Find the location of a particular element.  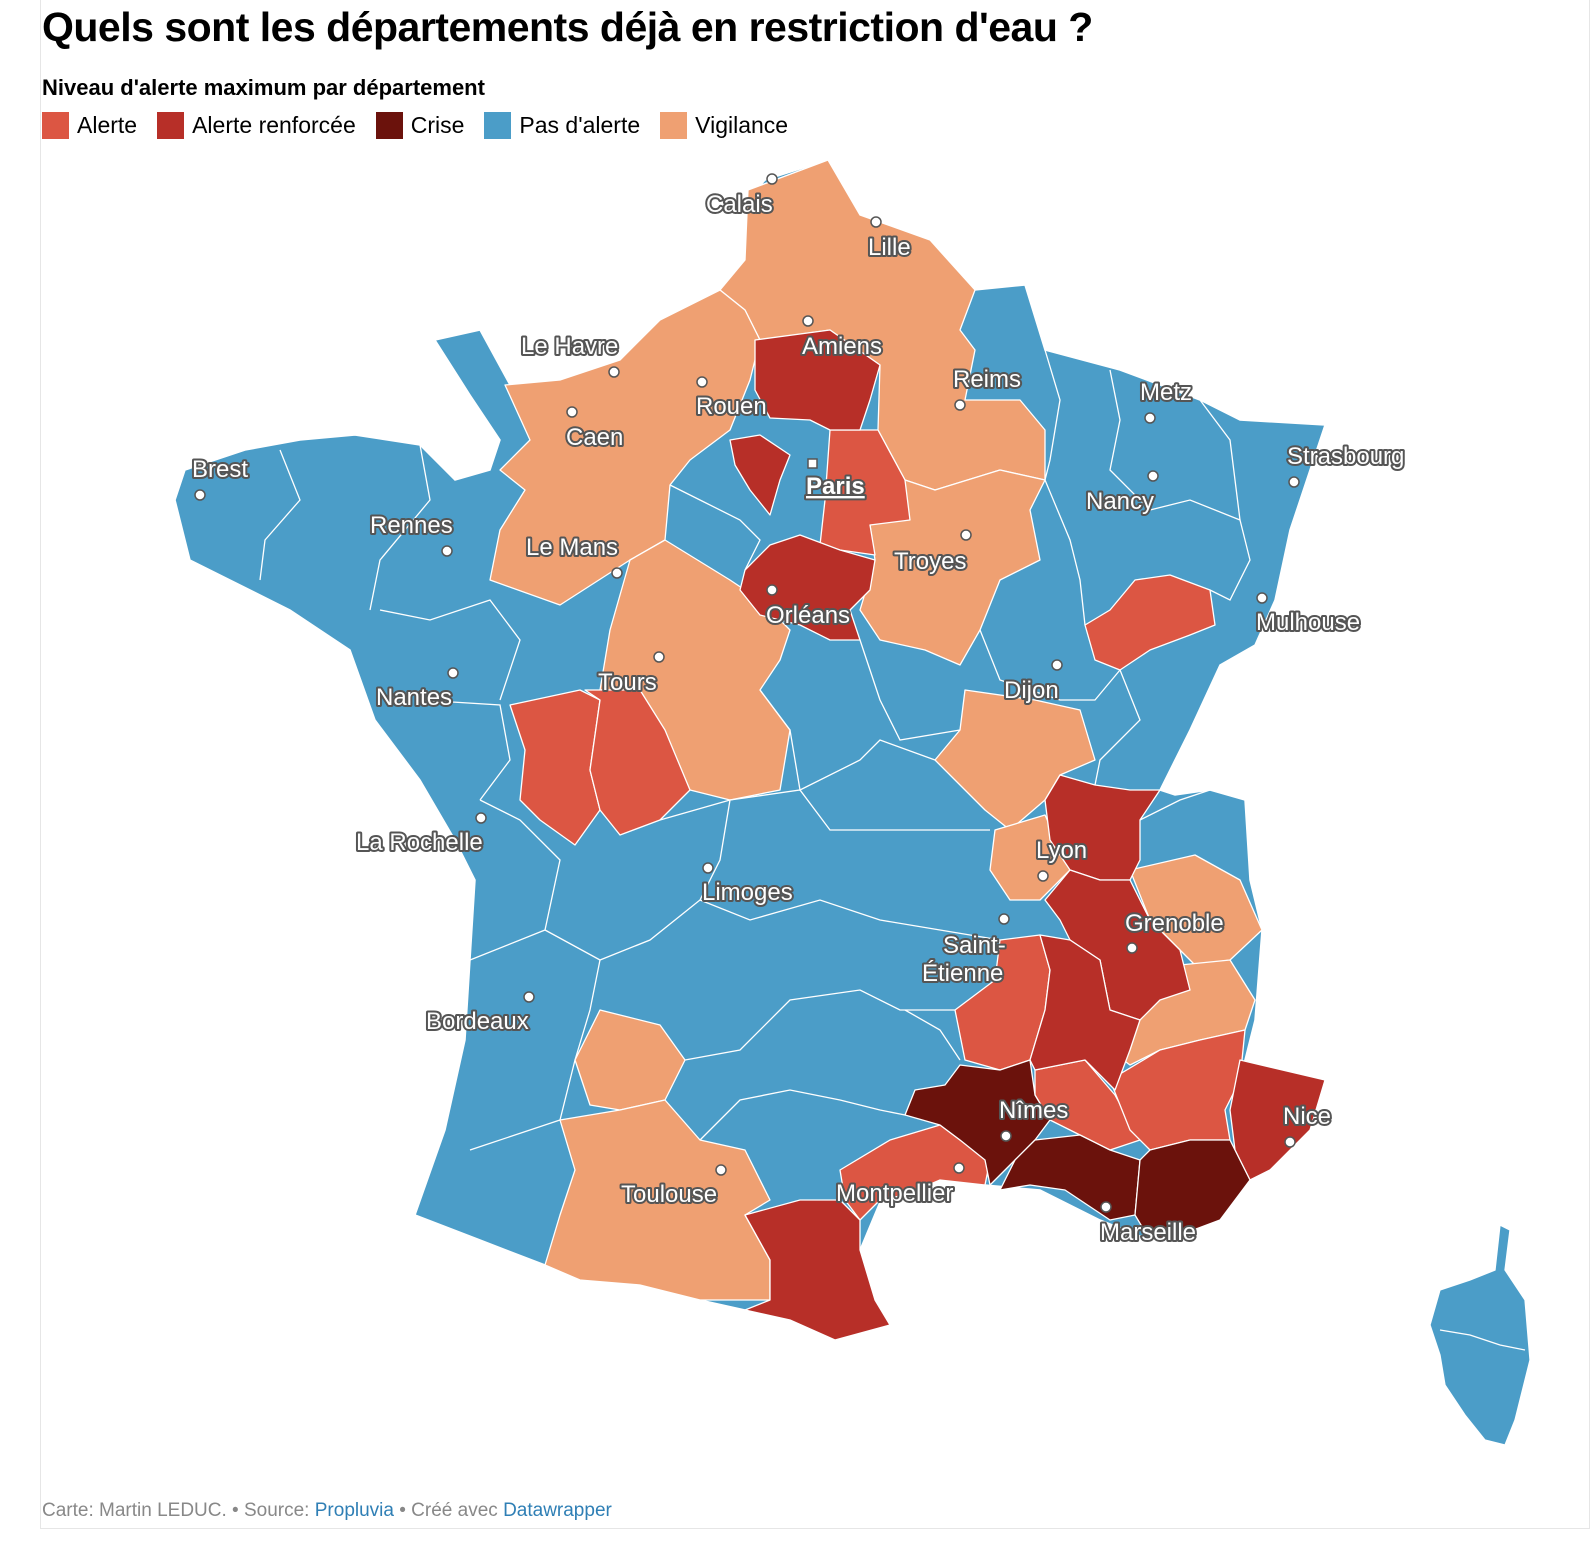

legend-label: Vigilance is located at coordinates (742, 125).